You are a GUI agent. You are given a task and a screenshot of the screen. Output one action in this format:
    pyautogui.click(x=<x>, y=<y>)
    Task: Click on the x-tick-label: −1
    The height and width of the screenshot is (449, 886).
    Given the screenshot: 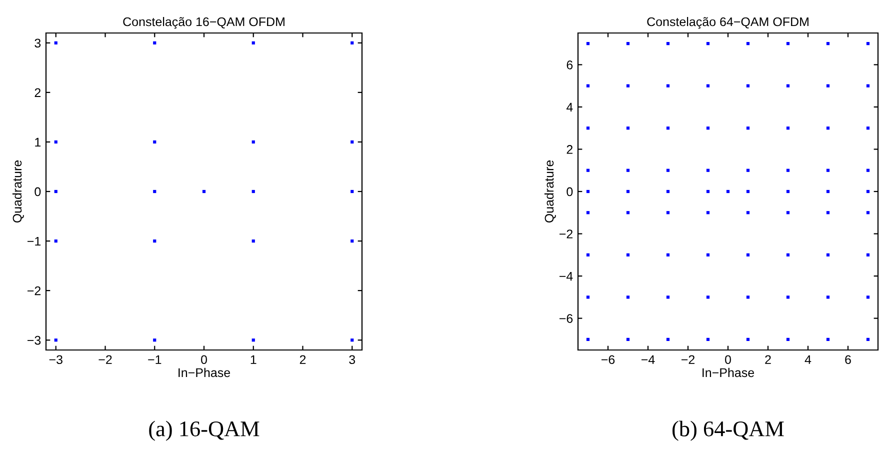 What is the action you would take?
    pyautogui.click(x=155, y=359)
    